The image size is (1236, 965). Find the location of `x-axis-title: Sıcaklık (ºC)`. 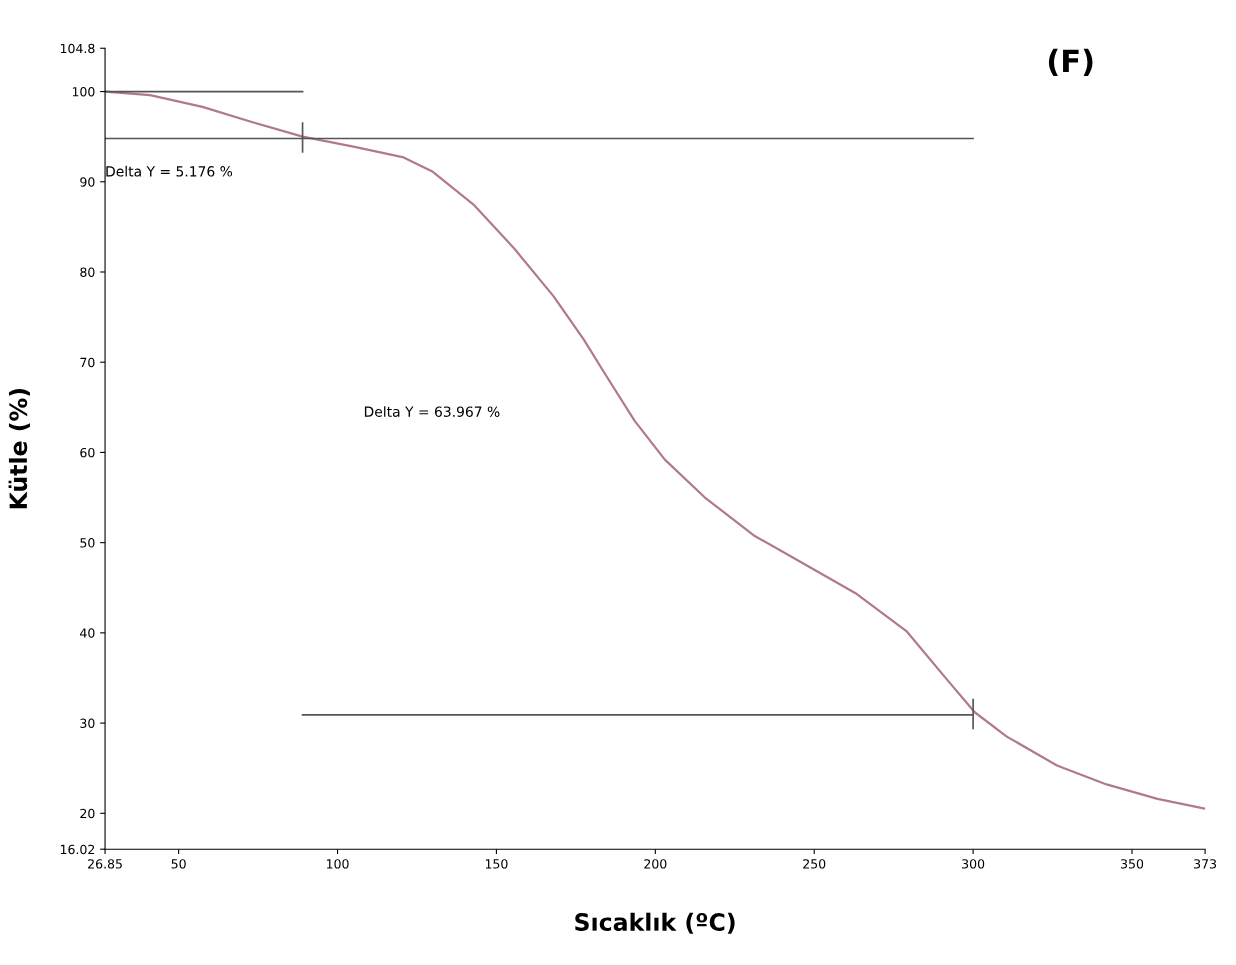

x-axis-title: Sıcaklık (ºC) is located at coordinates (655, 923).